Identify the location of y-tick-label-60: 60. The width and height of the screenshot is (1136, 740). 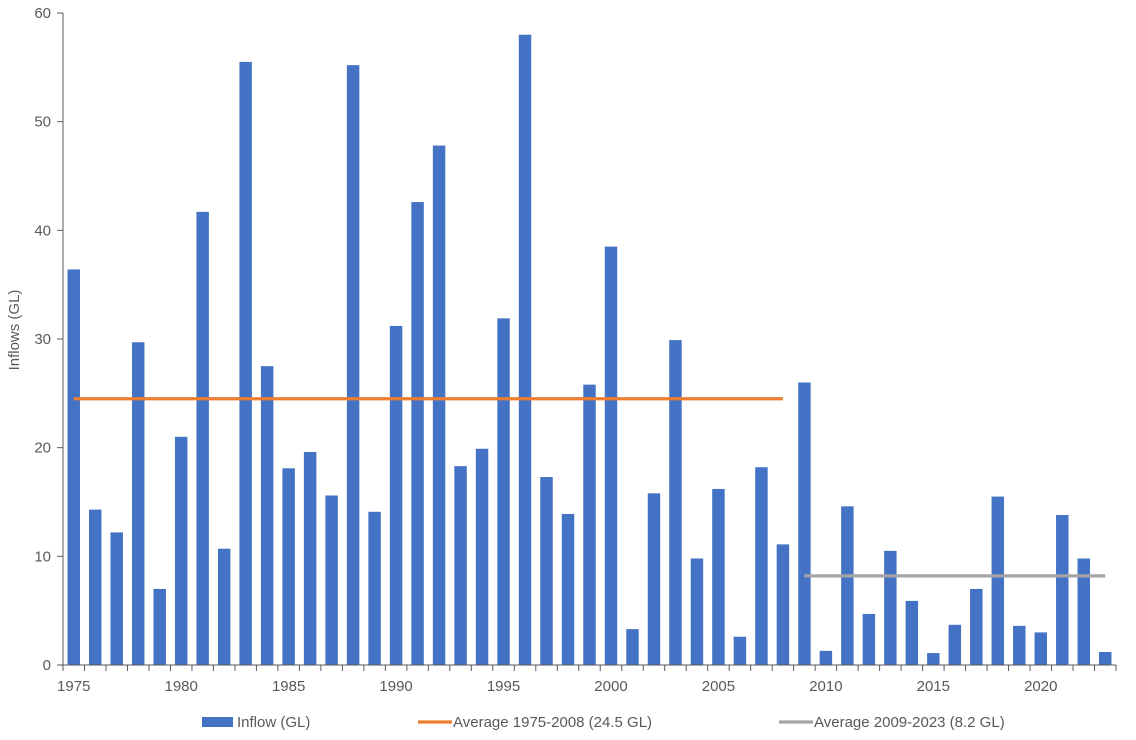
(42, 13).